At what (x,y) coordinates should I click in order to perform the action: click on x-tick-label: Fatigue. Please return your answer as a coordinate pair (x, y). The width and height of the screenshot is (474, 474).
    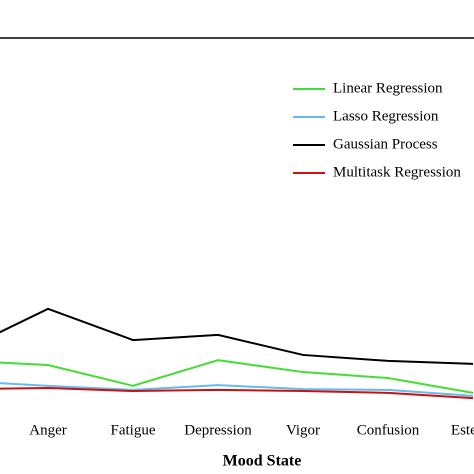
    Looking at the image, I should click on (133, 430).